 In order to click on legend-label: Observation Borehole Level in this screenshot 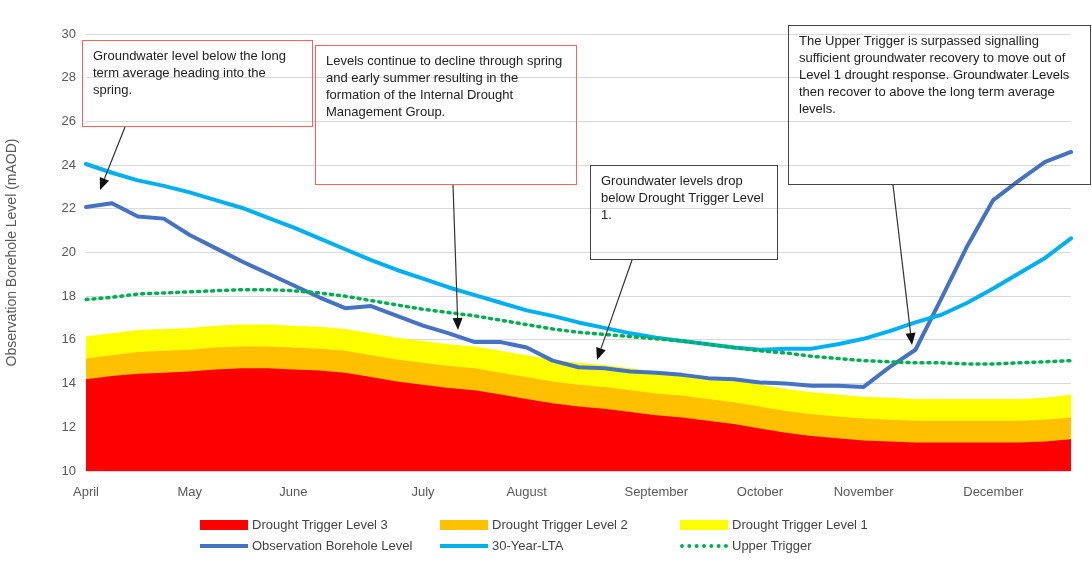, I will do `click(332, 545)`.